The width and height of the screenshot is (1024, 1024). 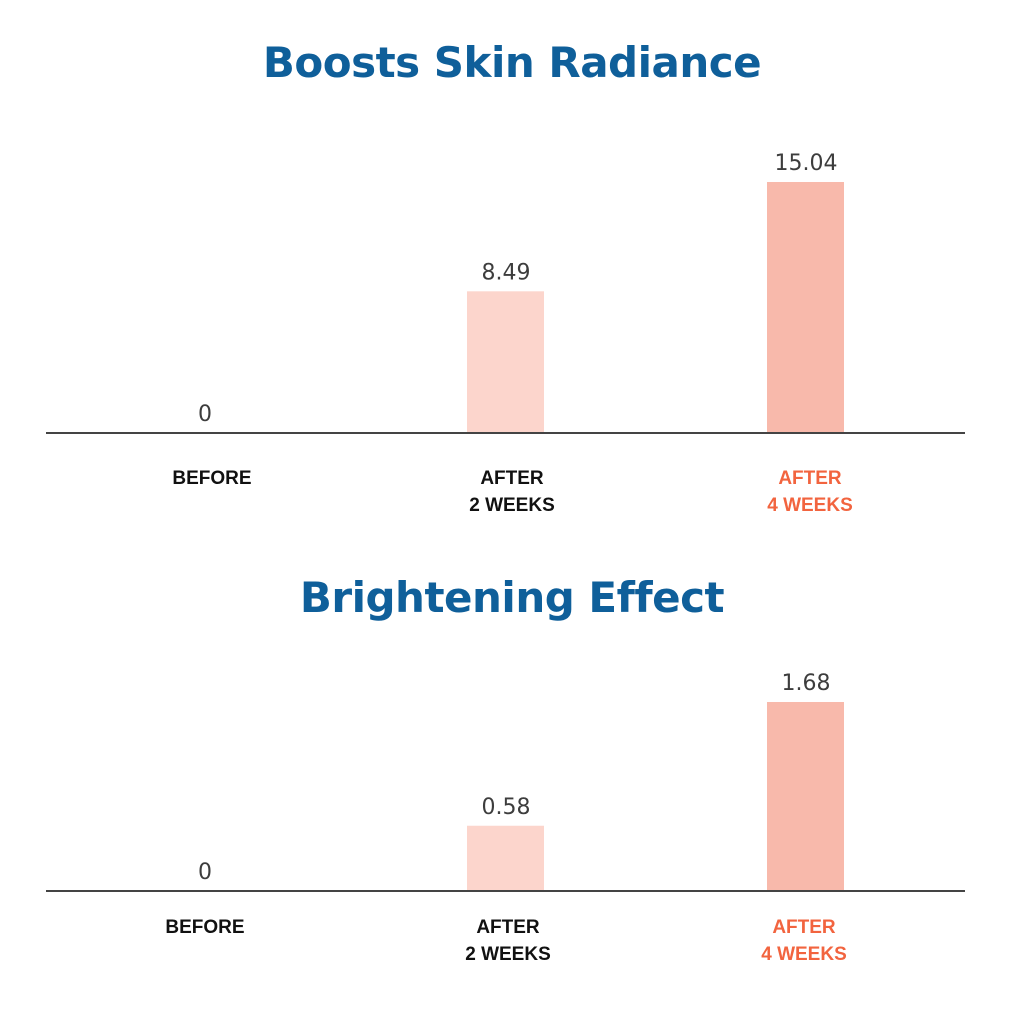 What do you see at coordinates (806, 163) in the screenshot?
I see `value-label-2: 15.04` at bounding box center [806, 163].